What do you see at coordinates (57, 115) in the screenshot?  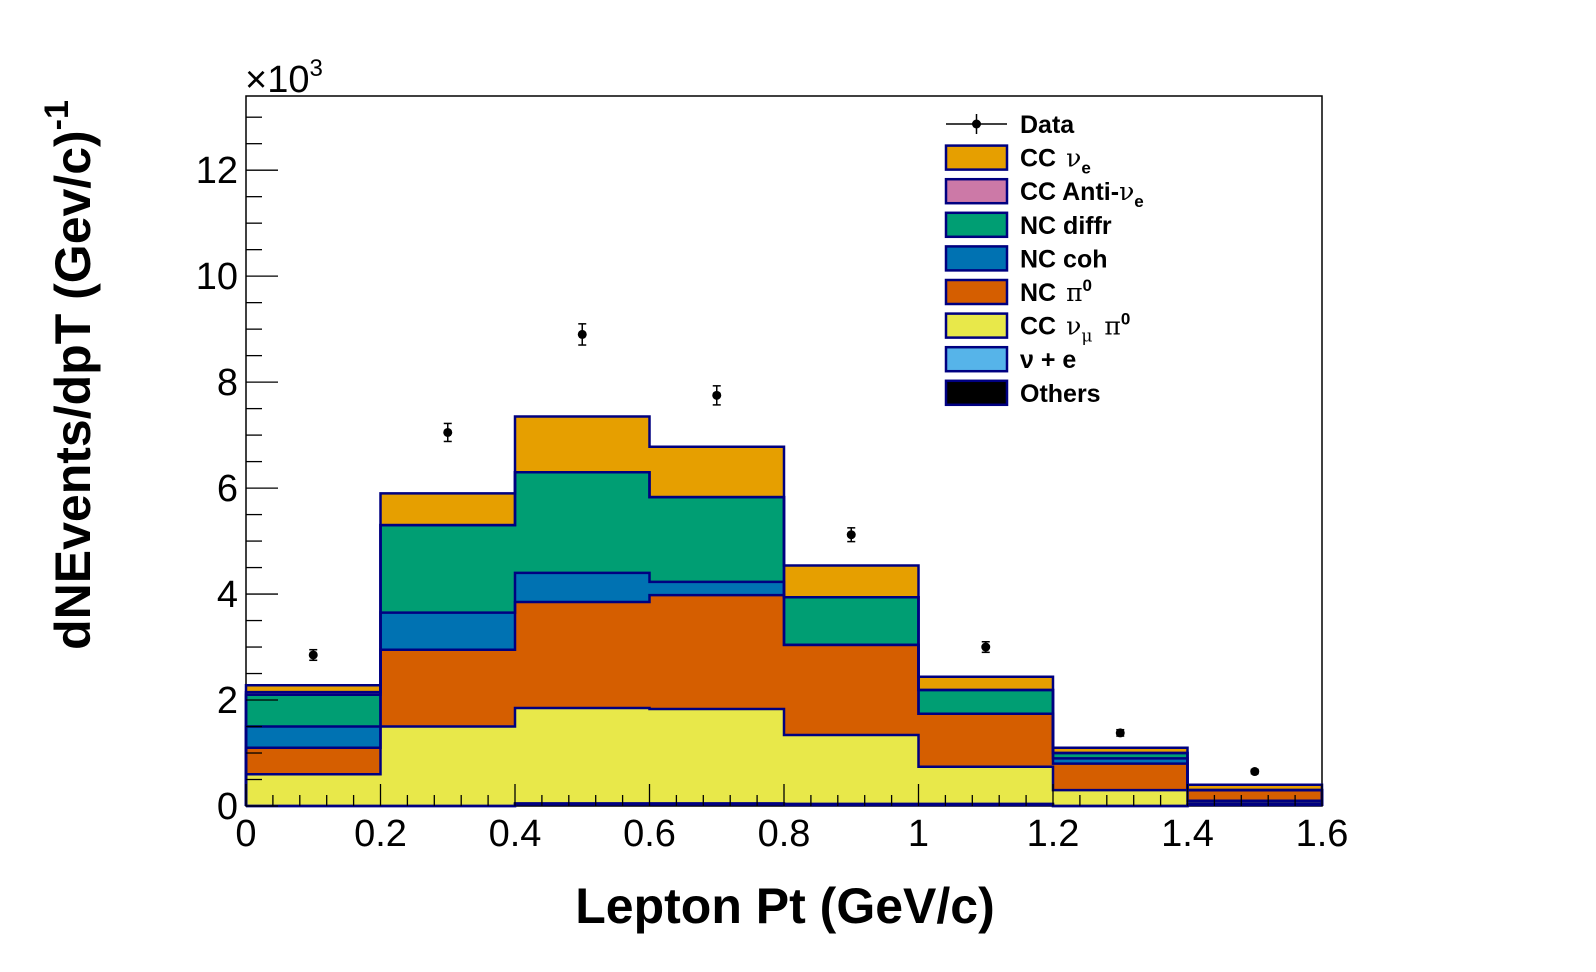 I see `y-axis-title-exponent: -1` at bounding box center [57, 115].